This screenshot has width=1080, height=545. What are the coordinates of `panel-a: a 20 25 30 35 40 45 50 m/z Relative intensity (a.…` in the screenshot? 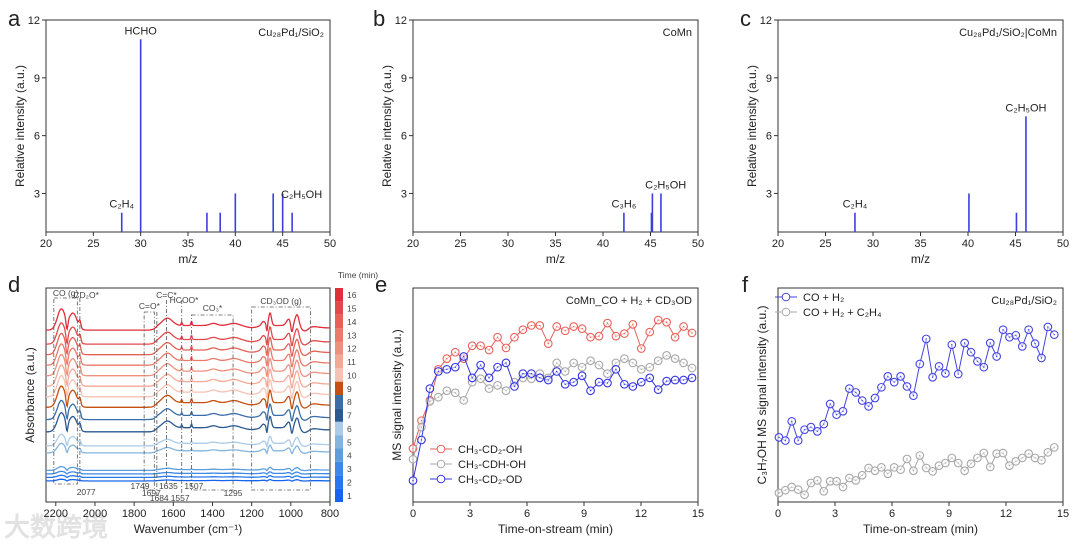 It's located at (172, 136).